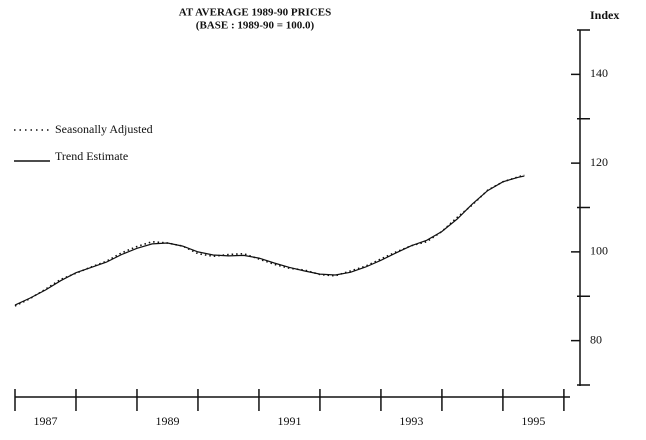  Describe the element at coordinates (289, 421) in the screenshot. I see `x-tick-label: 1991` at that location.